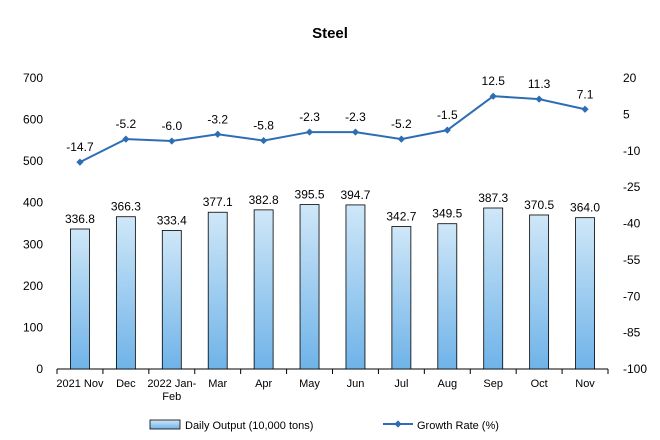  What do you see at coordinates (80, 147) in the screenshot?
I see `line-data-label: -14.7` at bounding box center [80, 147].